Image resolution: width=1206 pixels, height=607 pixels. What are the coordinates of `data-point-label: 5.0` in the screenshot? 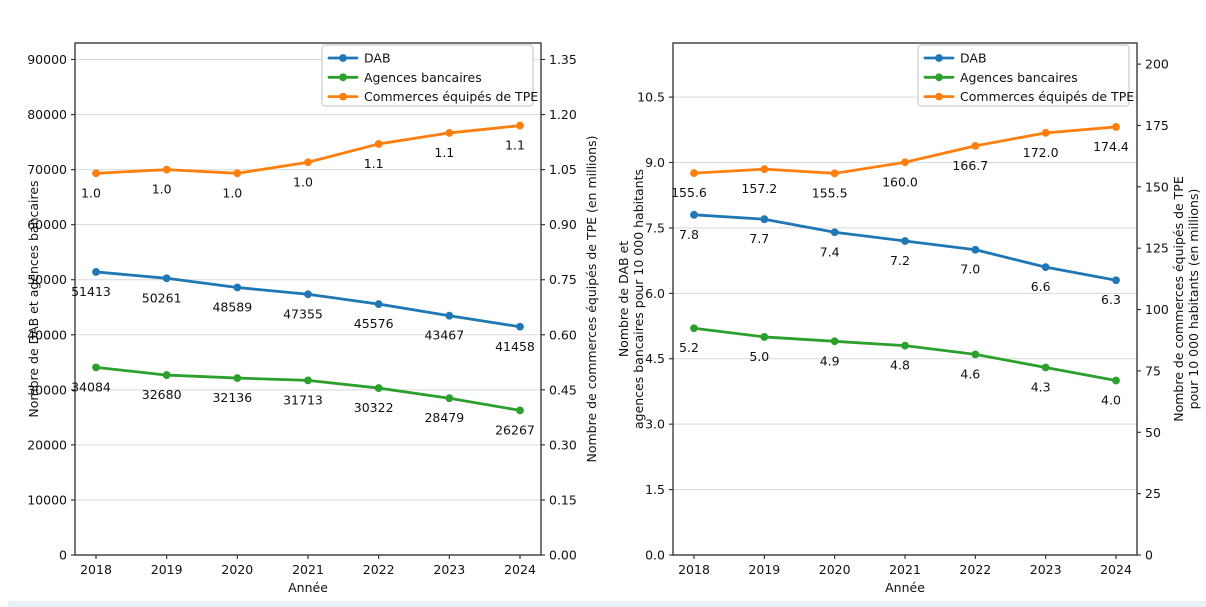 It's located at (759, 356).